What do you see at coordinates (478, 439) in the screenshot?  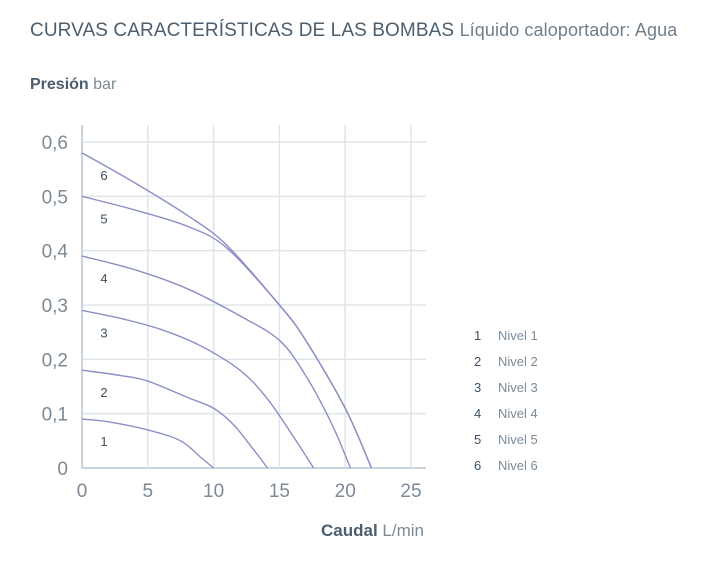 I see `legend-number: 5` at bounding box center [478, 439].